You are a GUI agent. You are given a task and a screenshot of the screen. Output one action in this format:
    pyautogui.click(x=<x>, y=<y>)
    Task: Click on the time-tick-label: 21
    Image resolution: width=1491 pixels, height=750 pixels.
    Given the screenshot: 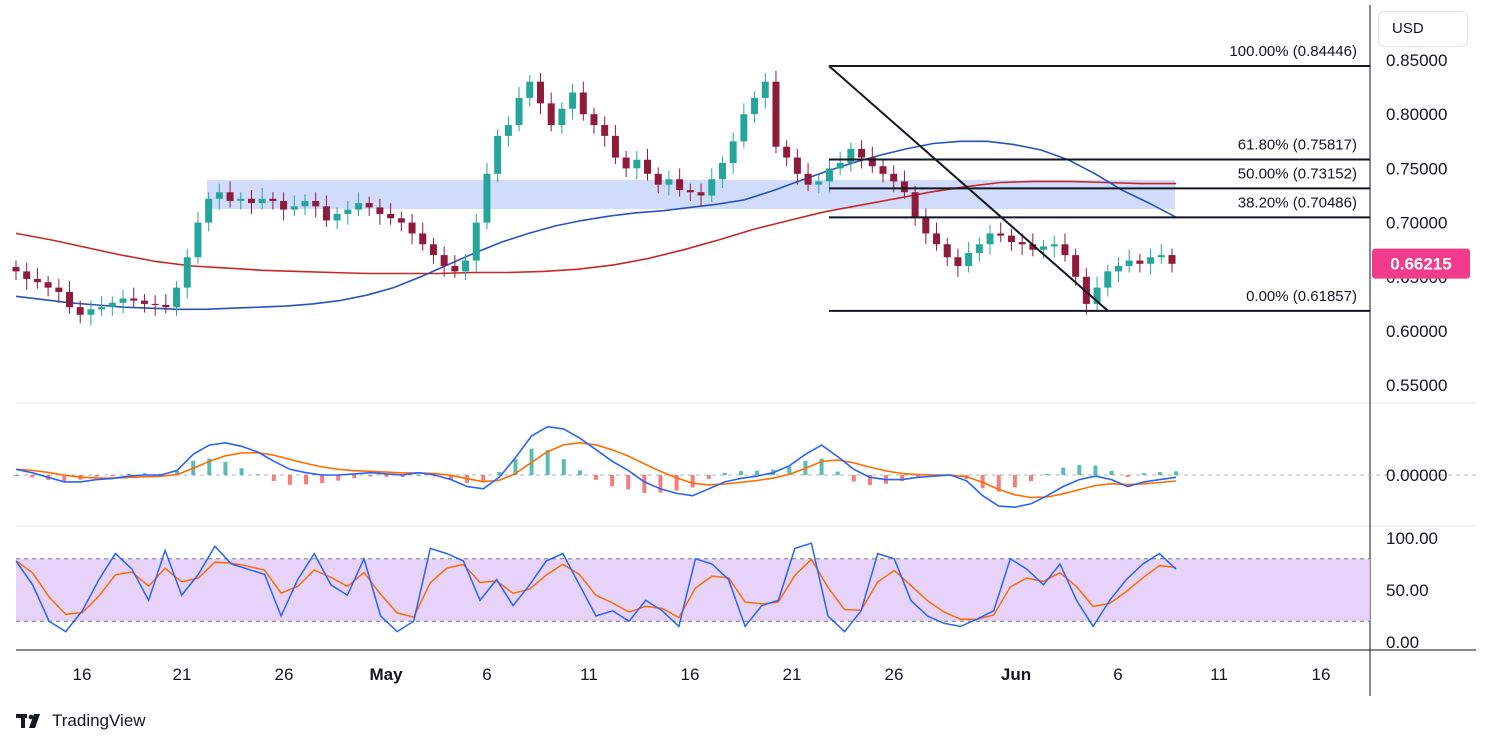 What is the action you would take?
    pyautogui.click(x=792, y=674)
    